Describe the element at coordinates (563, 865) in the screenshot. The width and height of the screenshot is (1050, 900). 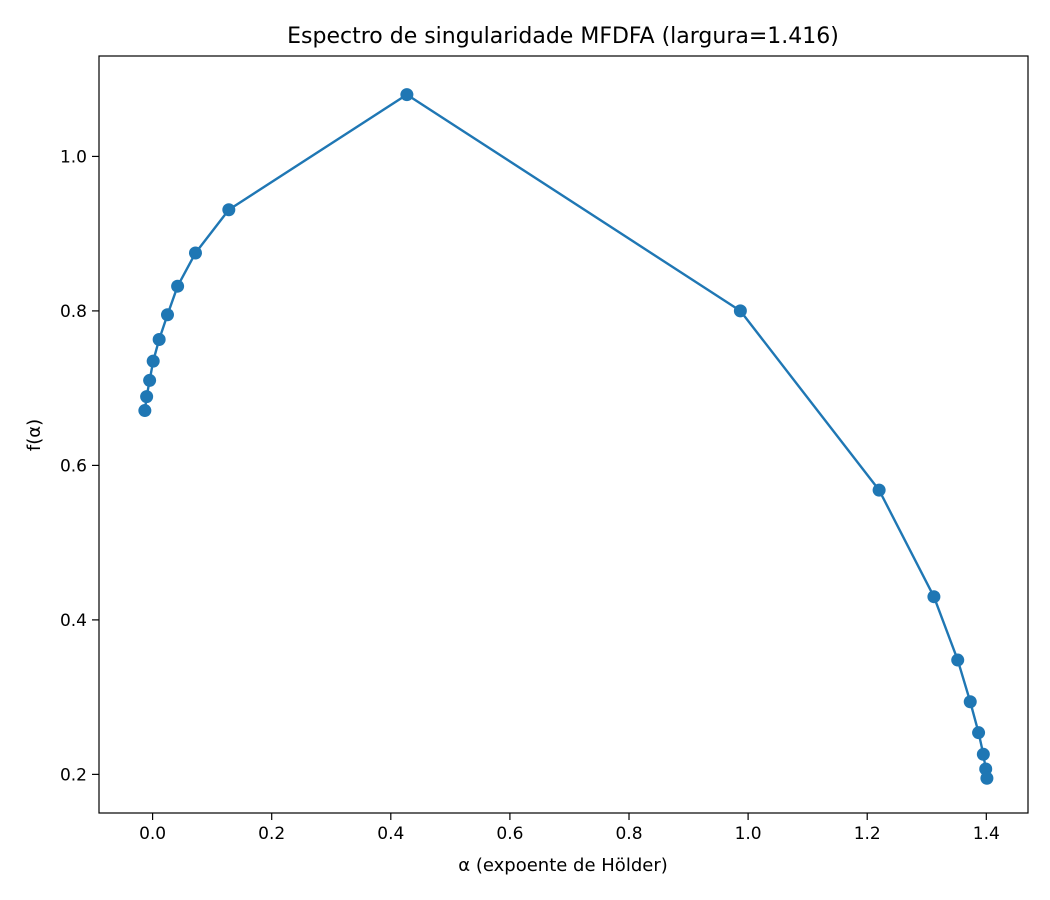
I see `x-axis-label: α (expoente de Hölder)` at that location.